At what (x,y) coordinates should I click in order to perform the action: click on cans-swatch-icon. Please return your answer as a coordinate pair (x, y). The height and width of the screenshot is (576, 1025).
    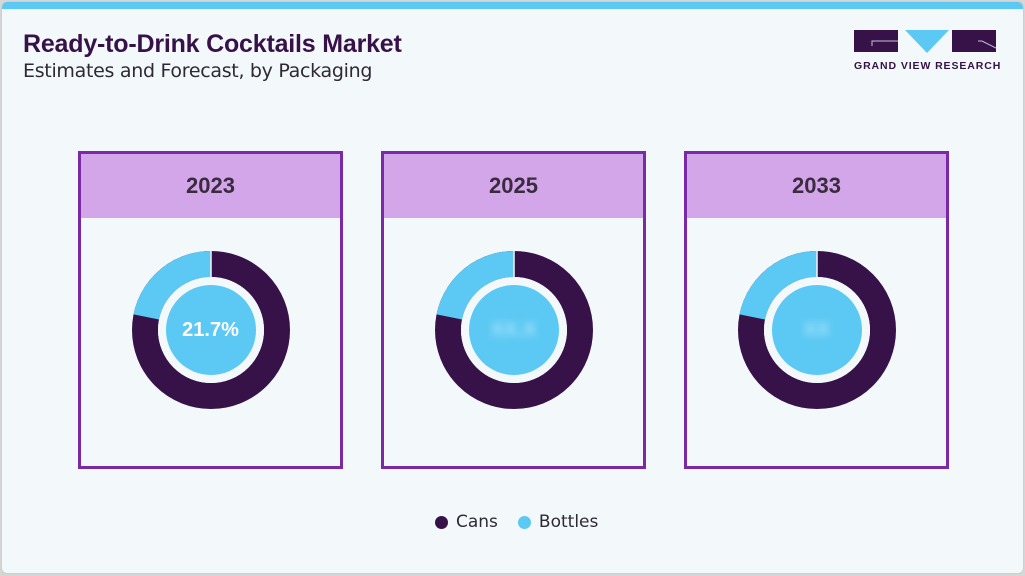
    Looking at the image, I should click on (441, 522).